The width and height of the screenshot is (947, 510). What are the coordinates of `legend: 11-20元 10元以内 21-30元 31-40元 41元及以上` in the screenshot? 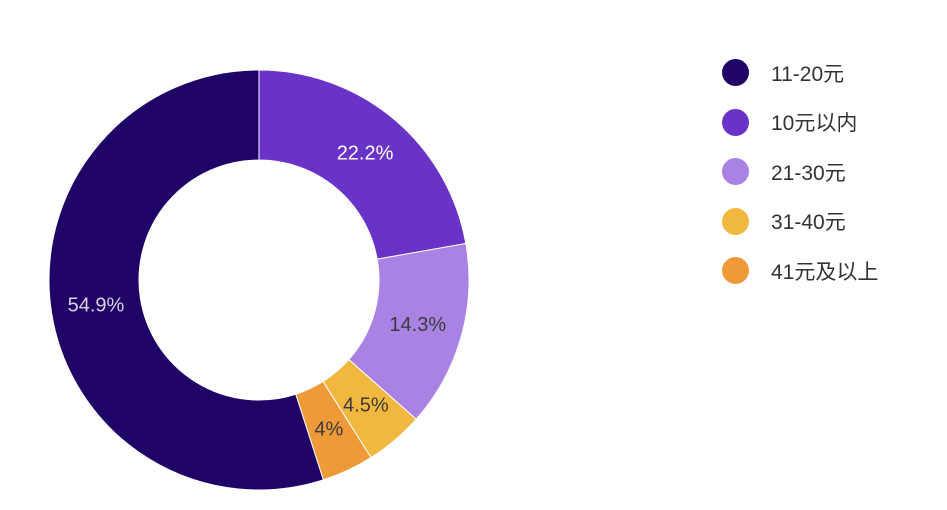 It's located at (800, 172).